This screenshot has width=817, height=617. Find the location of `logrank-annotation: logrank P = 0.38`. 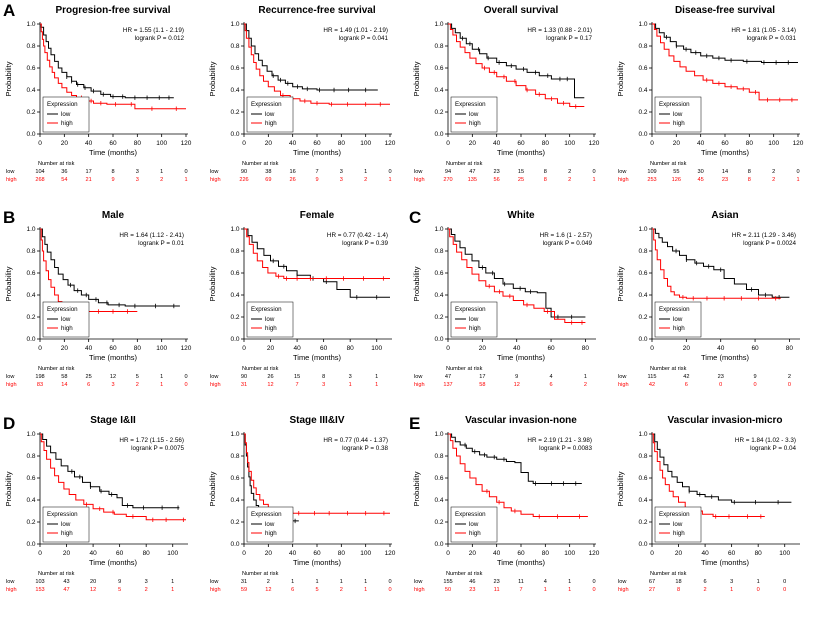

logrank-annotation: logrank P = 0.38 is located at coordinates (365, 448).